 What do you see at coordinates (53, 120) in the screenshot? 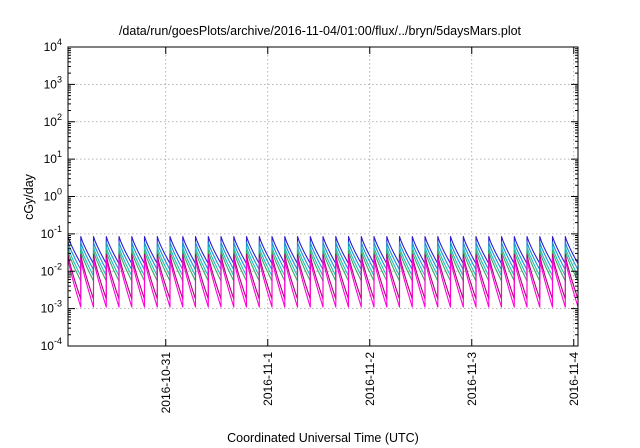
I see `y-tick-label: 10²` at bounding box center [53, 120].